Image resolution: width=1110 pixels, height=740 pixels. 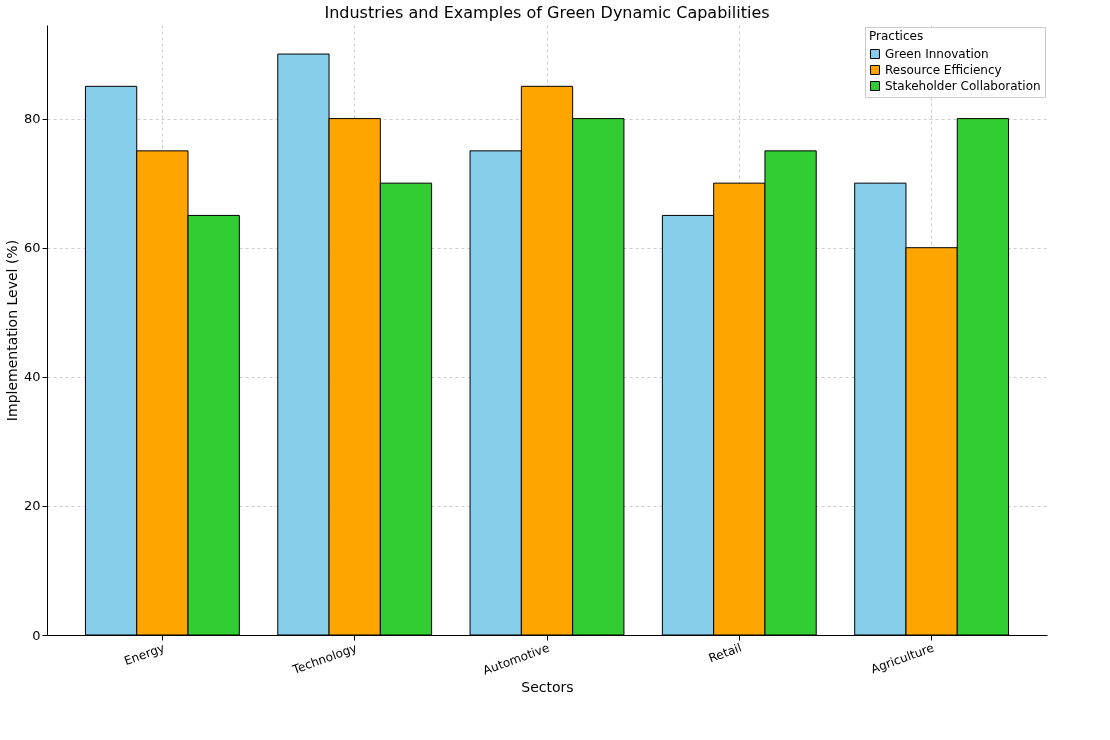 I want to click on chart-title: Industries and Examples of Green Dynamic Capabilities, so click(x=547, y=12).